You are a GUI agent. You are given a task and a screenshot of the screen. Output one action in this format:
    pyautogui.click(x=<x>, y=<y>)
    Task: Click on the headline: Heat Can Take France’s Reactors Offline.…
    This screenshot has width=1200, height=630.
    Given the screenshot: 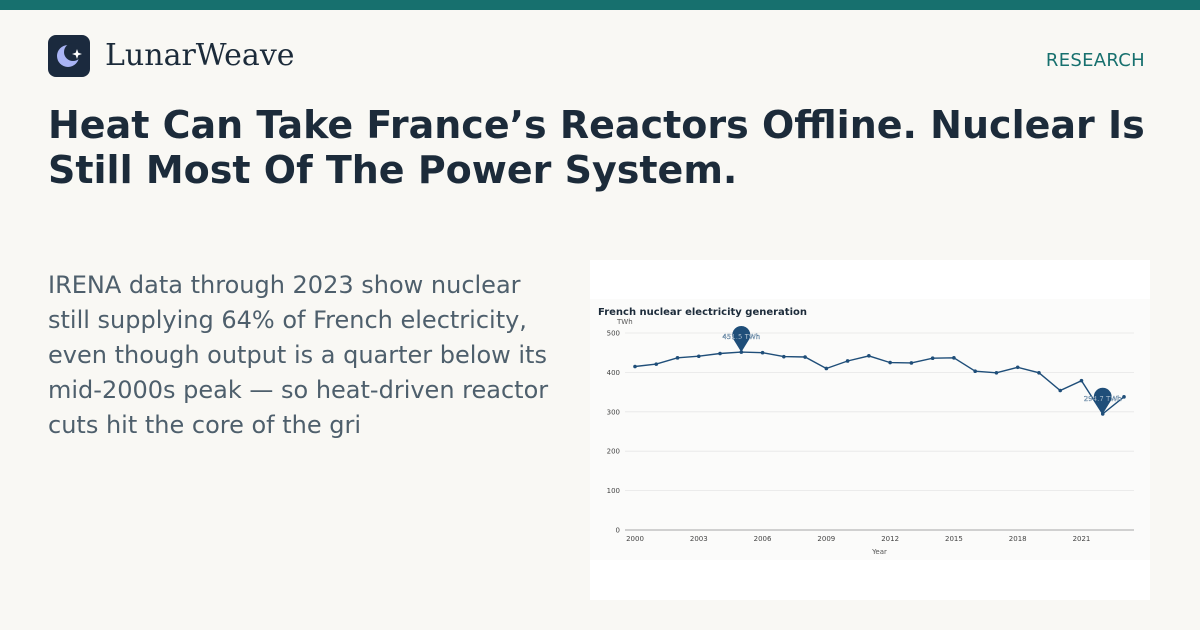 What is the action you would take?
    pyautogui.click(x=596, y=147)
    